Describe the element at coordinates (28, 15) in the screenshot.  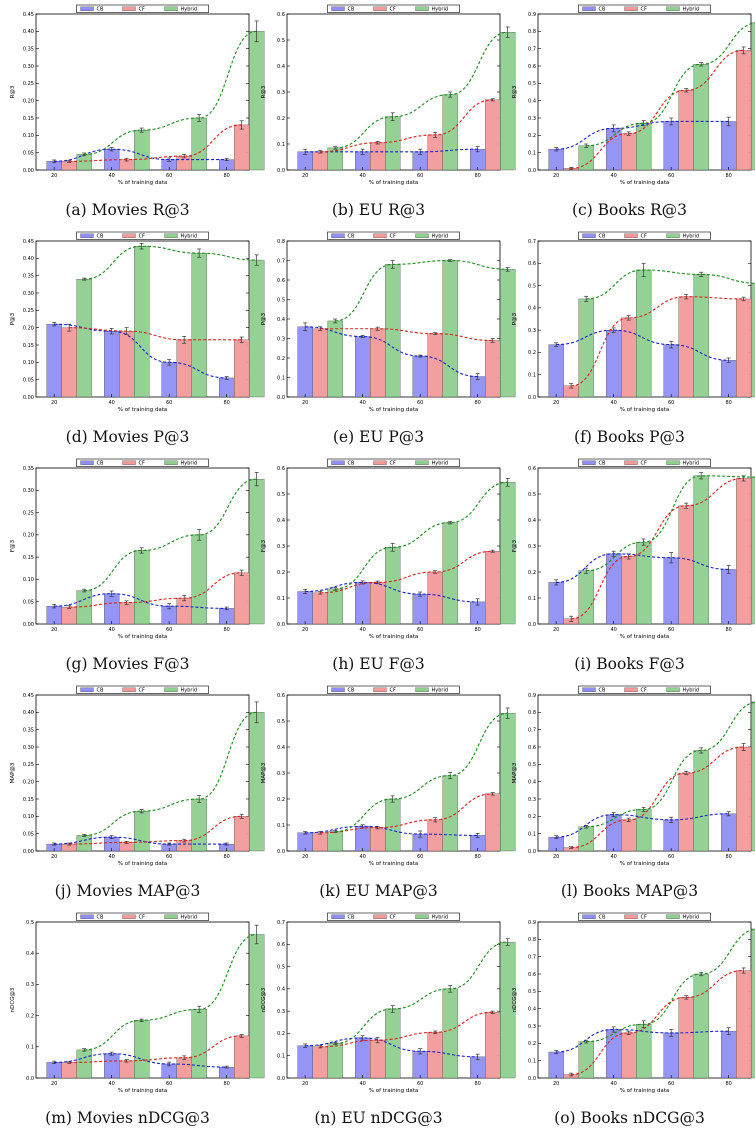
I see `y-tick-label: 0.45` at that location.